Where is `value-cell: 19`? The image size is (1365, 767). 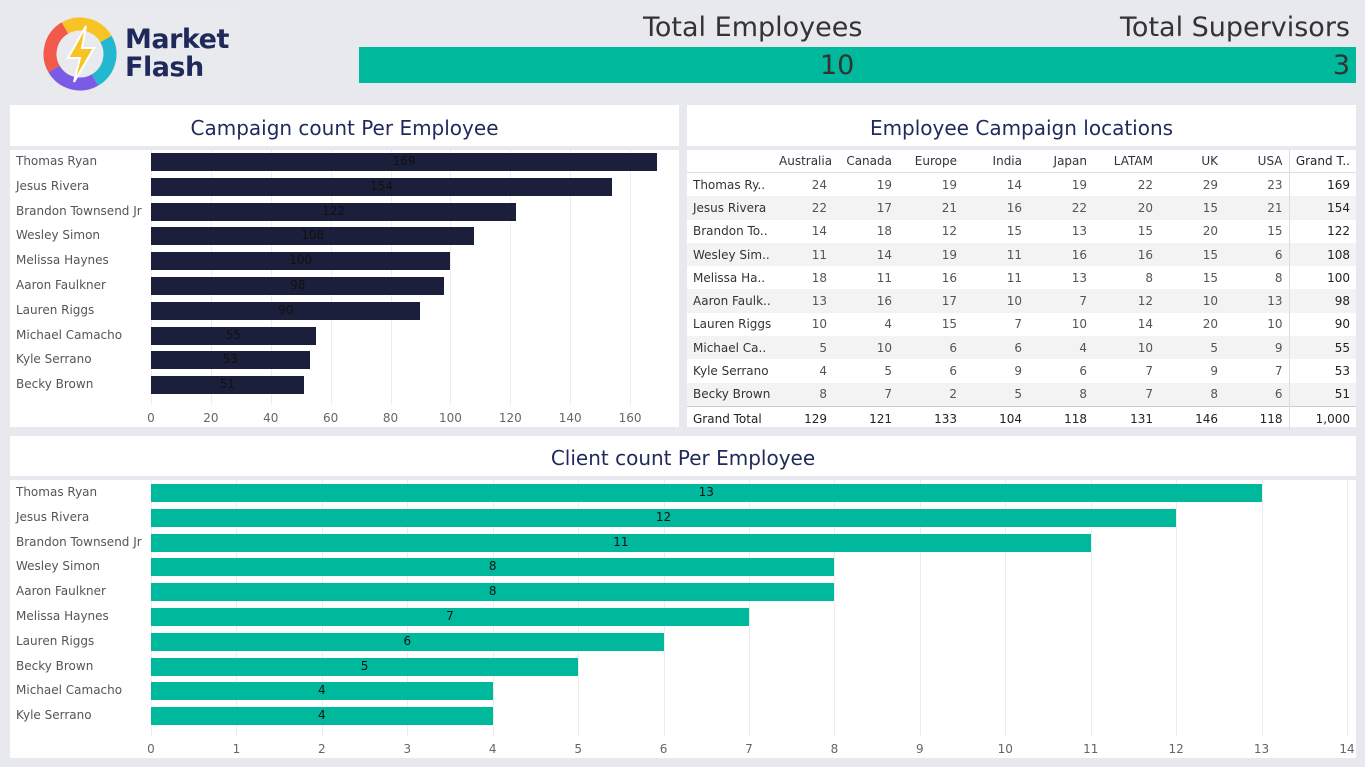
value-cell: 19 is located at coordinates (949, 184).